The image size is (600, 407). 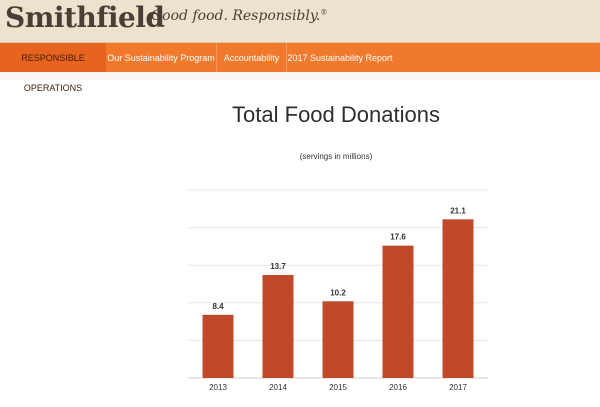 I want to click on brand-tagline: Good food. Responsibly.®, so click(x=239, y=16).